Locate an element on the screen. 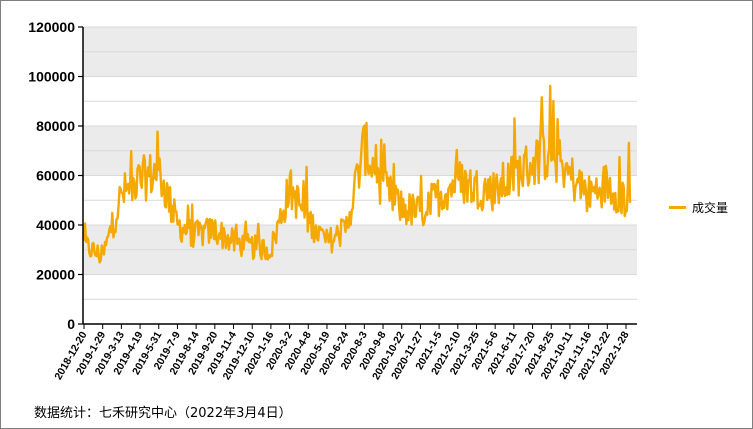 This screenshot has width=753, height=429. y-tick-label: 40000 is located at coordinates (55, 225).